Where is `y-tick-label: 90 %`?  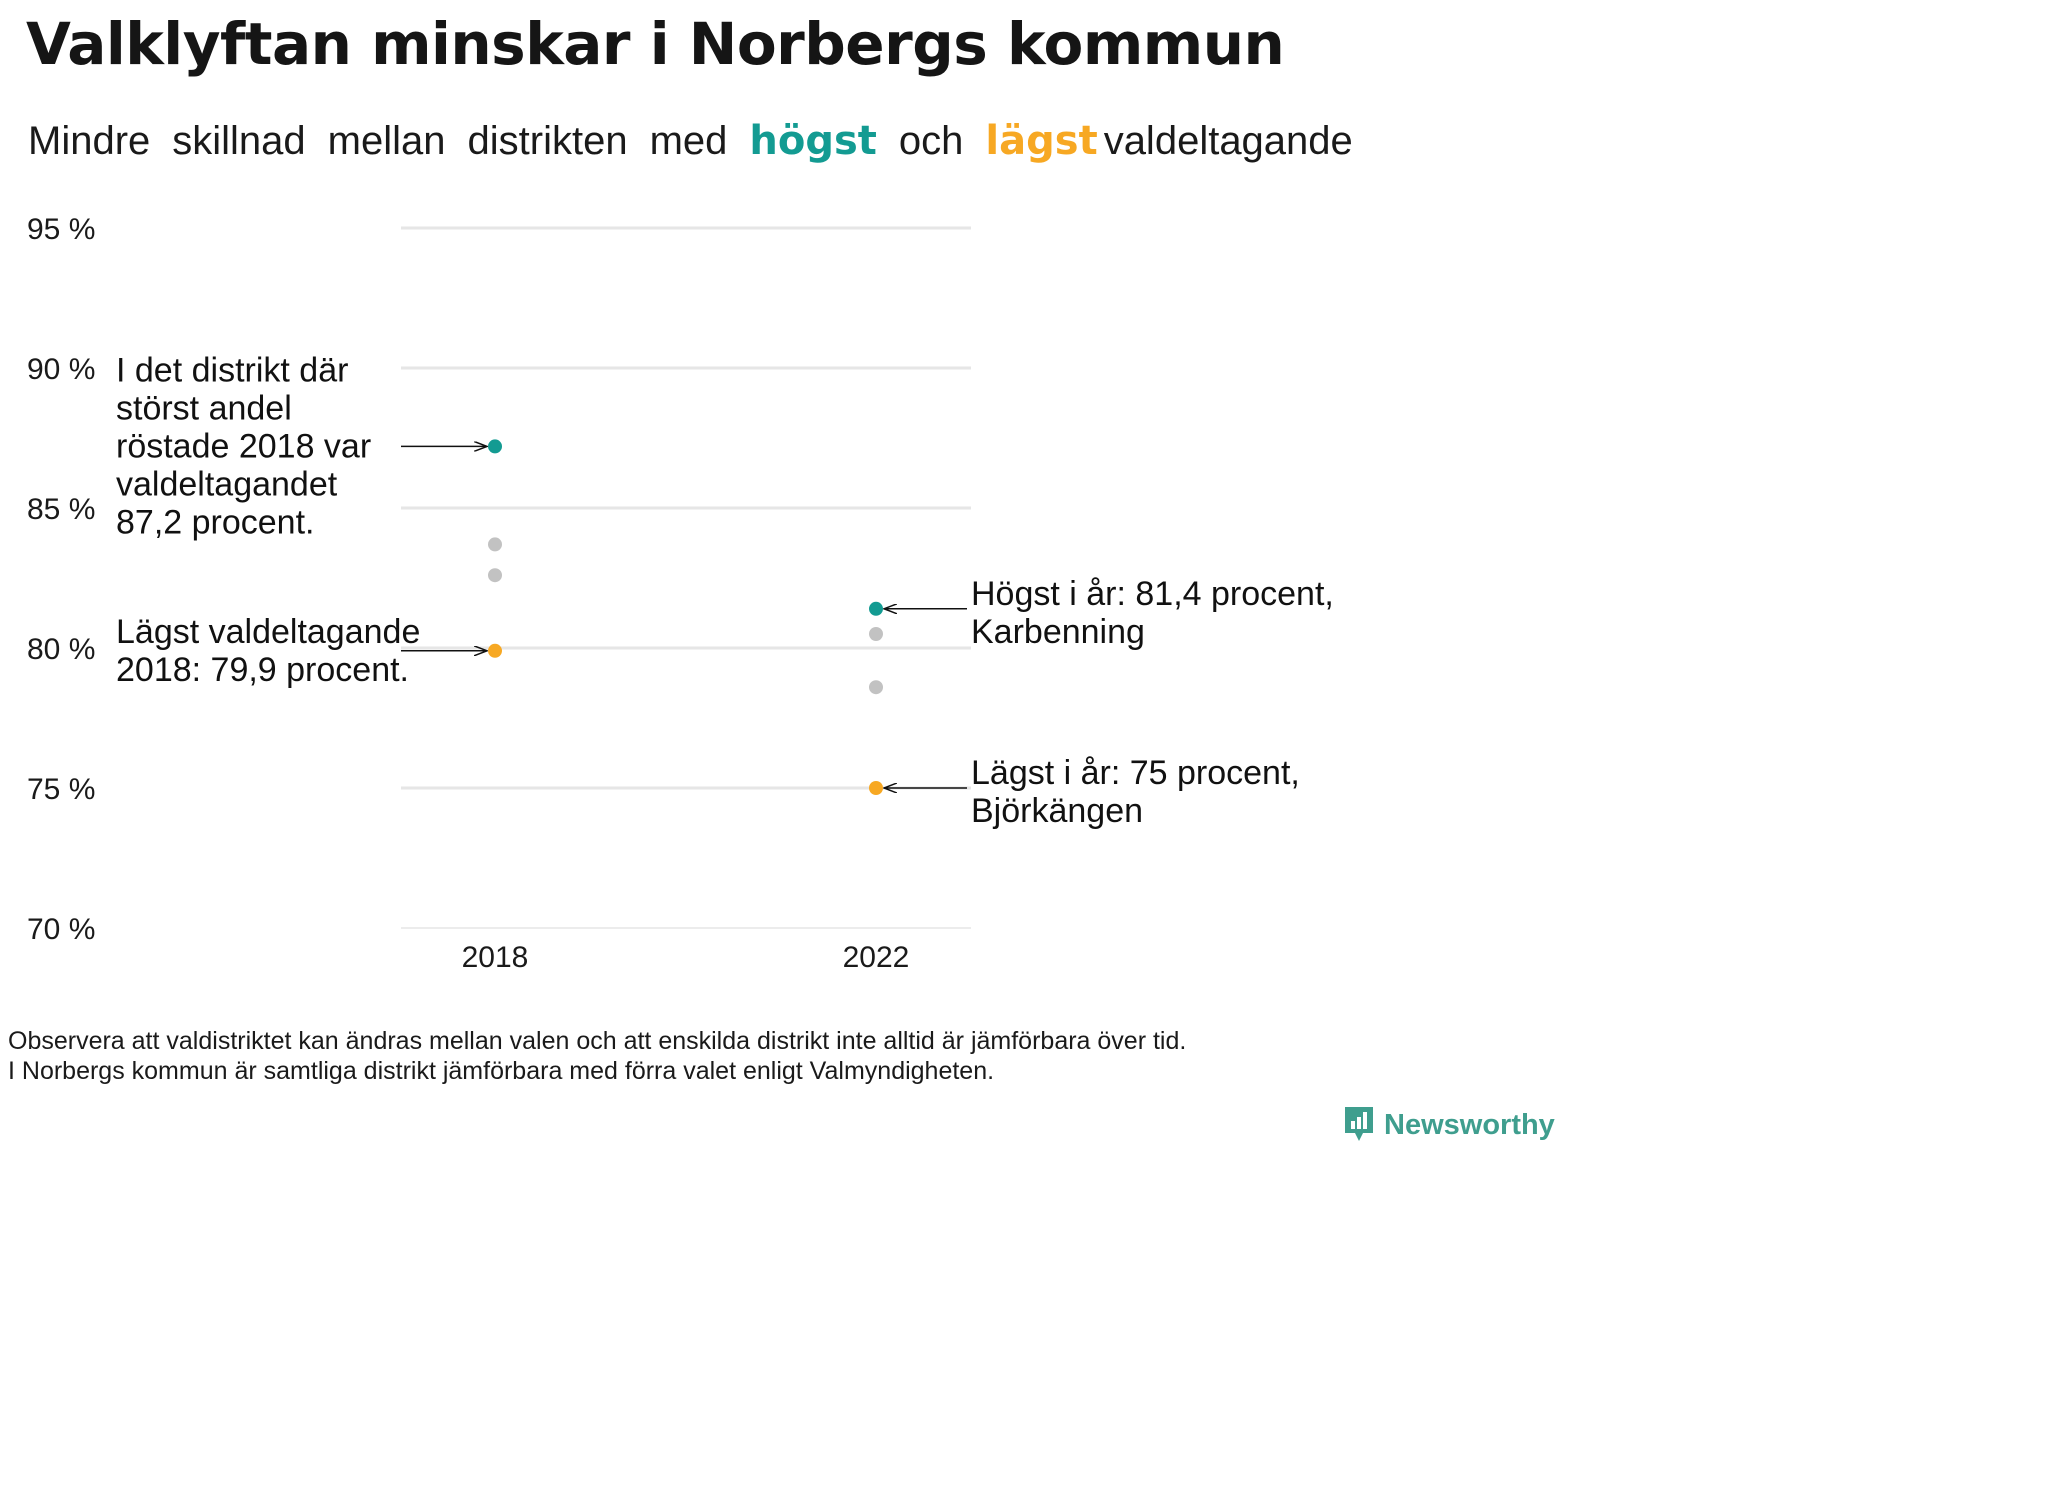
y-tick-label: 90 % is located at coordinates (61, 369).